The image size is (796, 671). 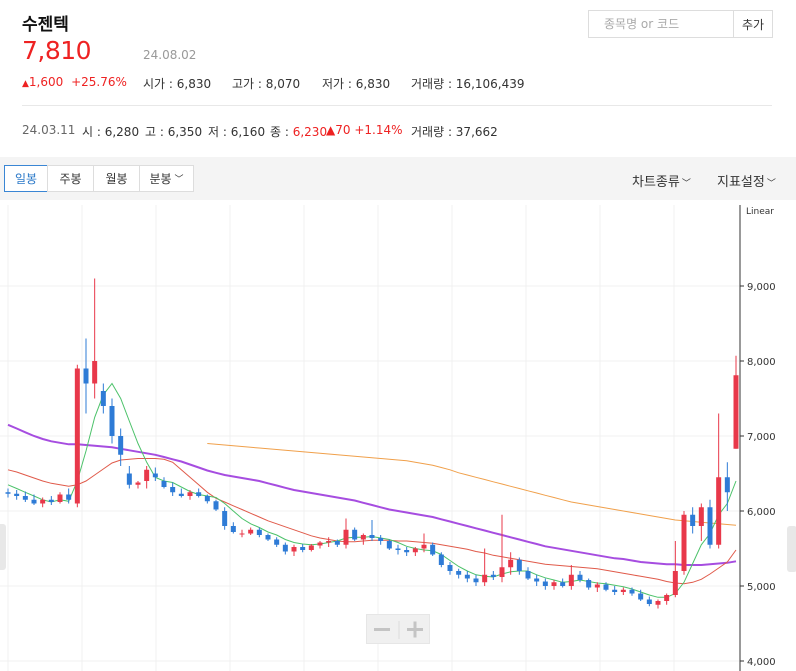 What do you see at coordinates (194, 84) in the screenshot?
I see `open-value: 6,830` at bounding box center [194, 84].